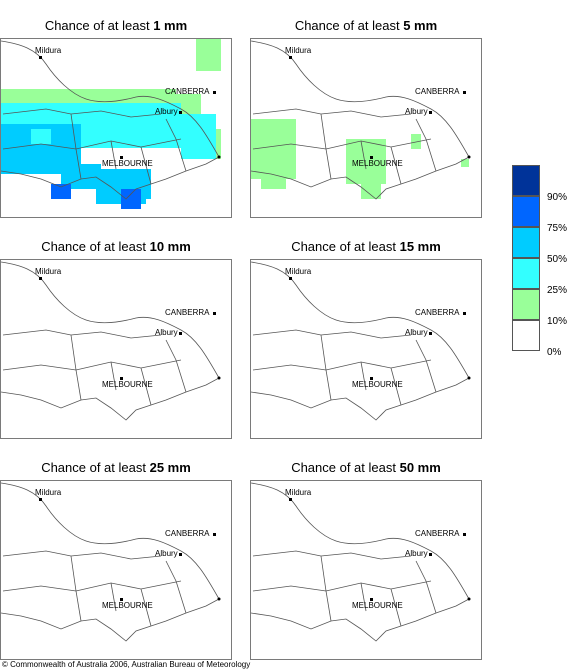 This screenshot has height=671, width=570. Describe the element at coordinates (554, 352) in the screenshot. I see `legend-label: 0%` at that location.